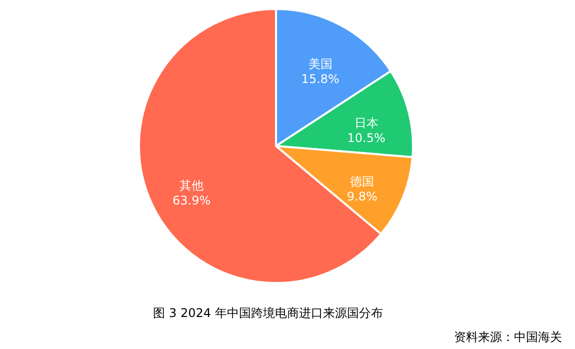  Describe the element at coordinates (508, 337) in the screenshot. I see `text: 资料来源：中国海关` at that location.